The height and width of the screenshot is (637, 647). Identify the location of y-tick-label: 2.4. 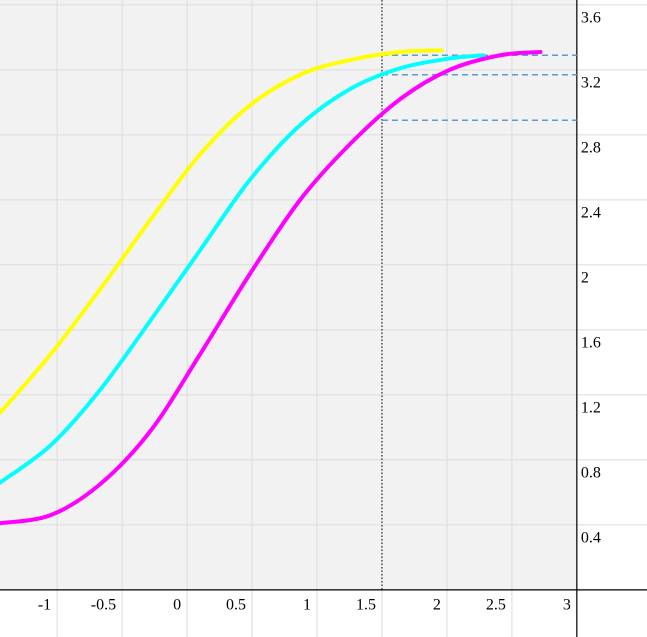
(591, 213).